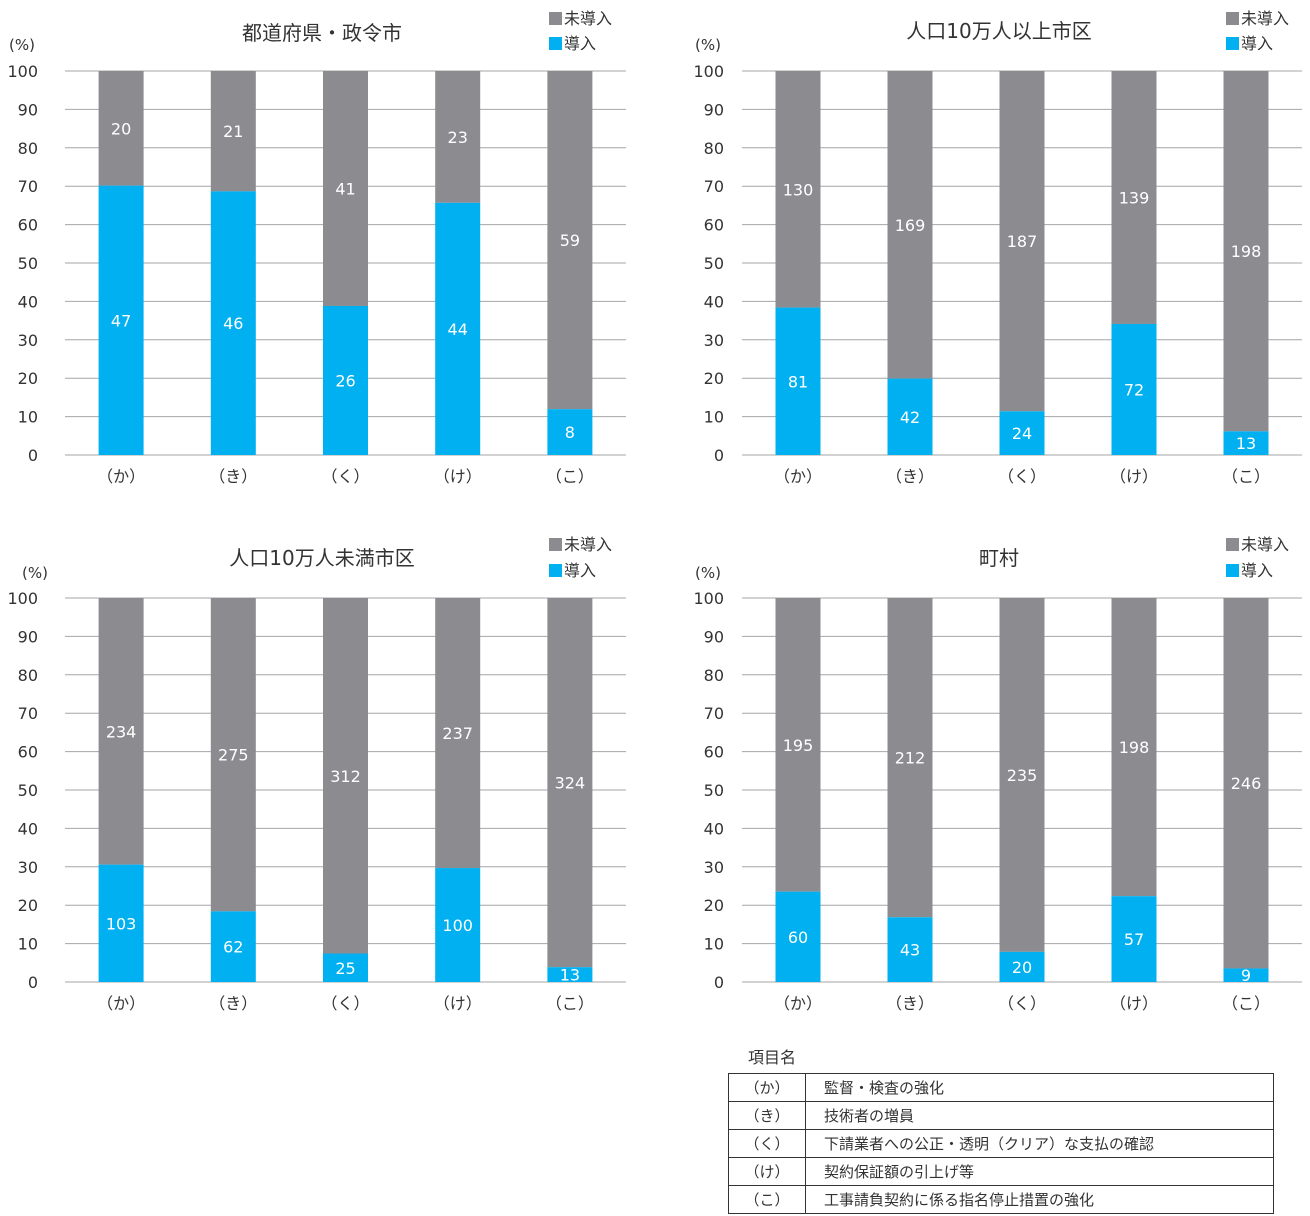  I want to click on data-label-introduced: 100, so click(457, 925).